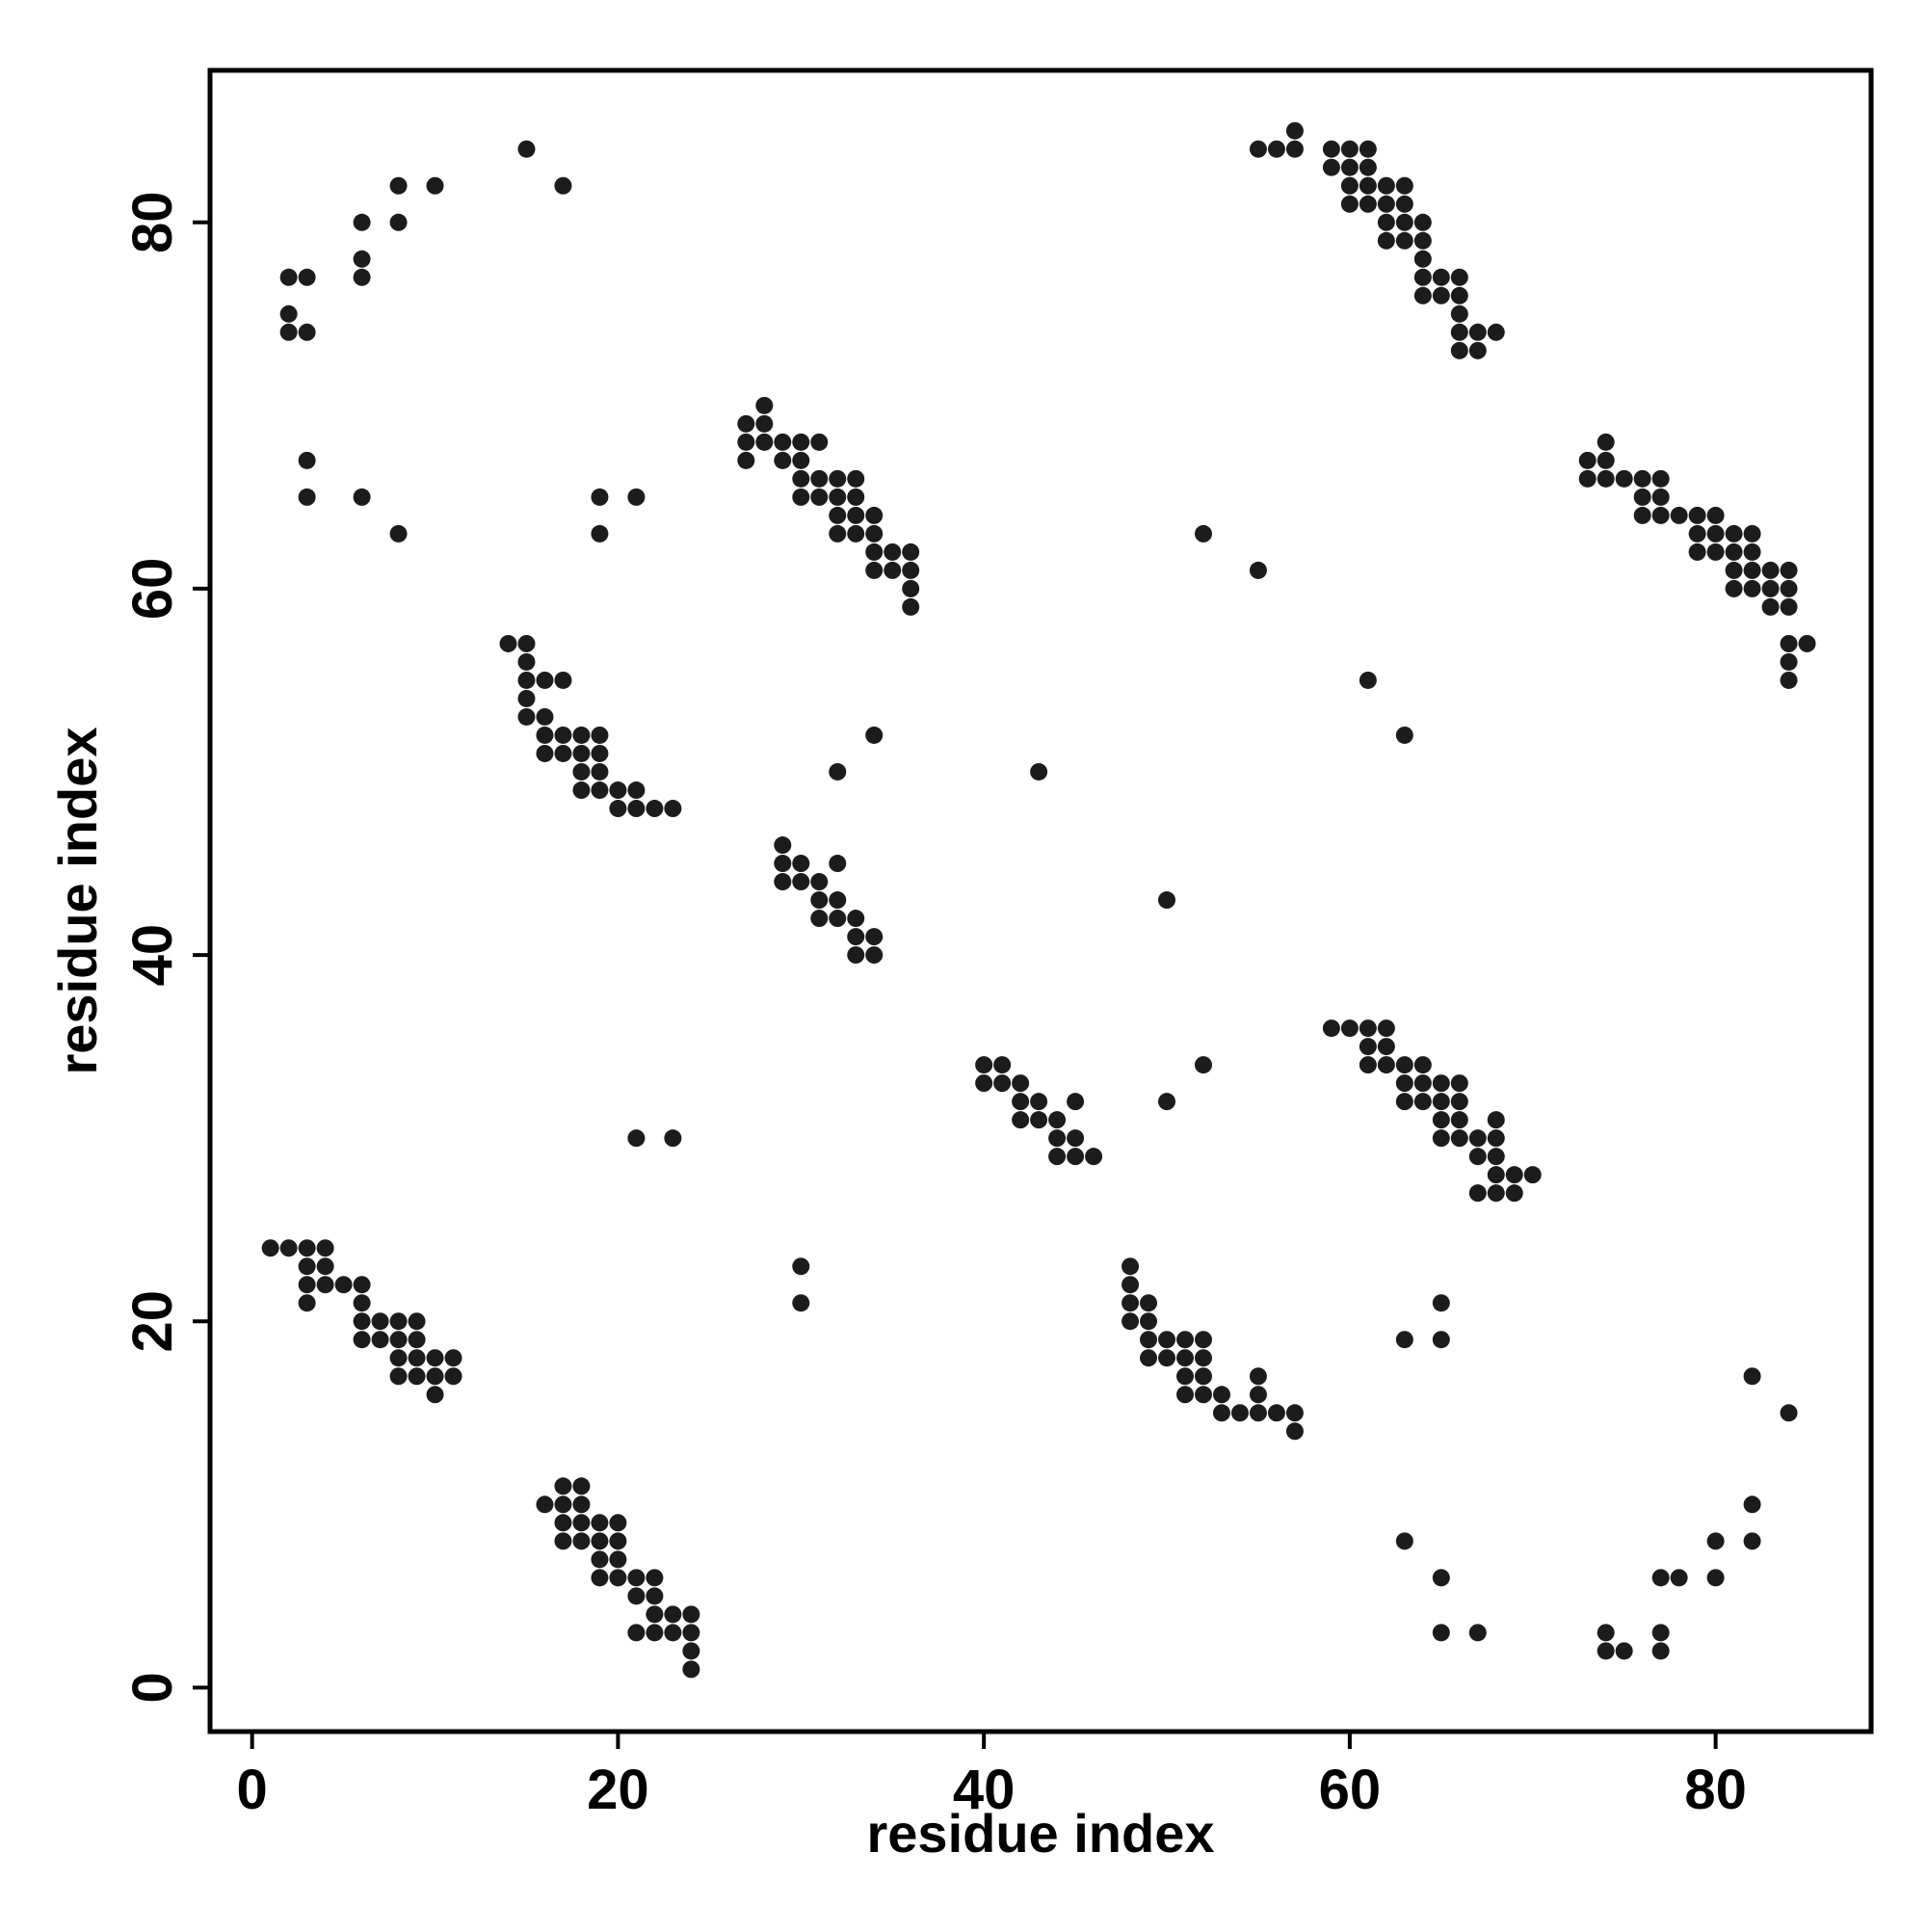 The height and width of the screenshot is (1932, 1927). What do you see at coordinates (152, 955) in the screenshot?
I see `y-tick-label: 40` at bounding box center [152, 955].